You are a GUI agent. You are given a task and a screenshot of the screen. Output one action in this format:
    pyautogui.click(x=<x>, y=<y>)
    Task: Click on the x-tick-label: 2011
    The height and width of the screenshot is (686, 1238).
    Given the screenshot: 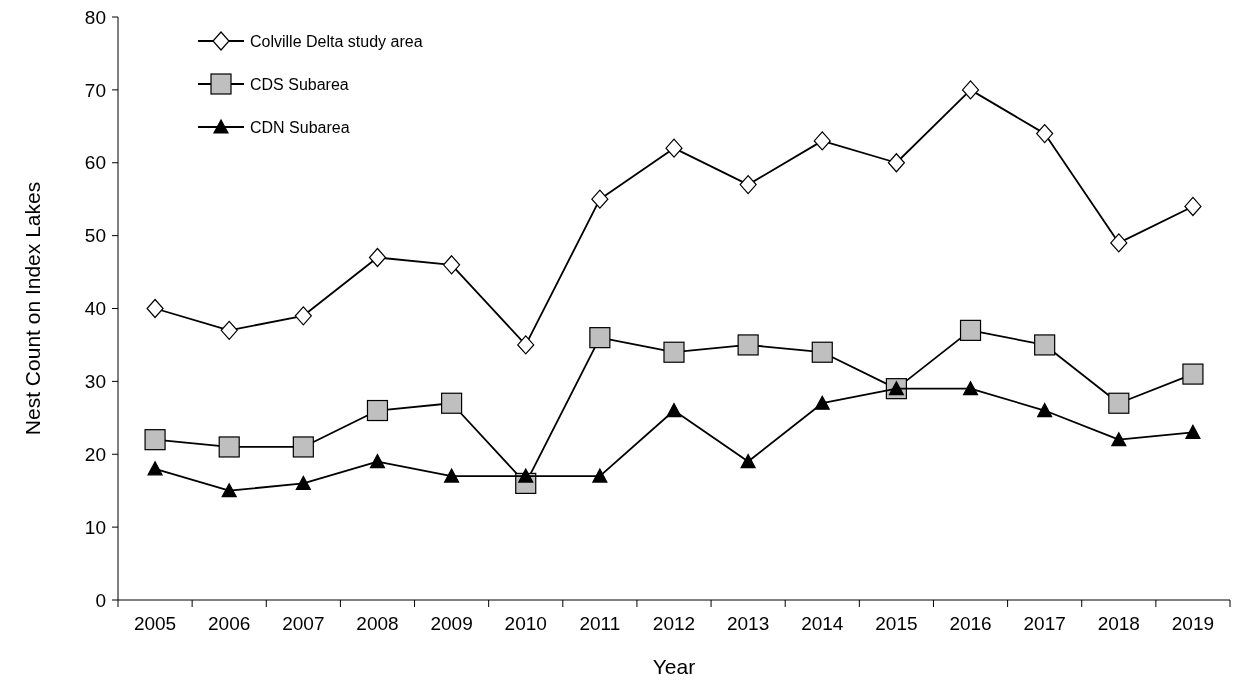 What is the action you would take?
    pyautogui.click(x=600, y=623)
    